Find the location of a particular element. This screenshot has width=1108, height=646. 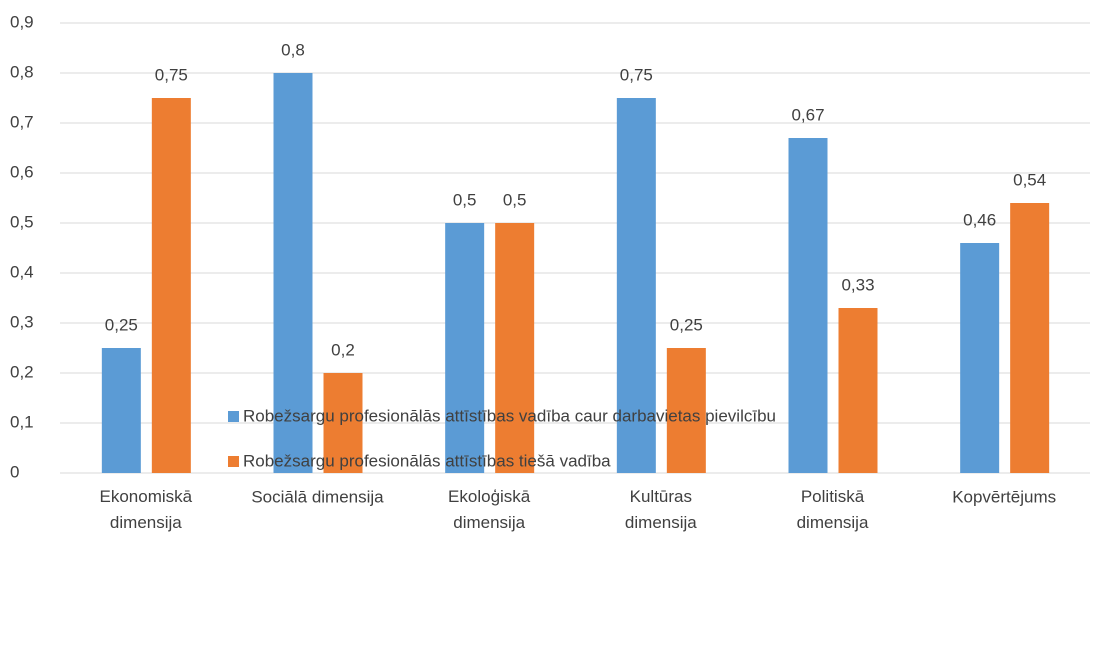

data-label: 0,54 is located at coordinates (1029, 179).